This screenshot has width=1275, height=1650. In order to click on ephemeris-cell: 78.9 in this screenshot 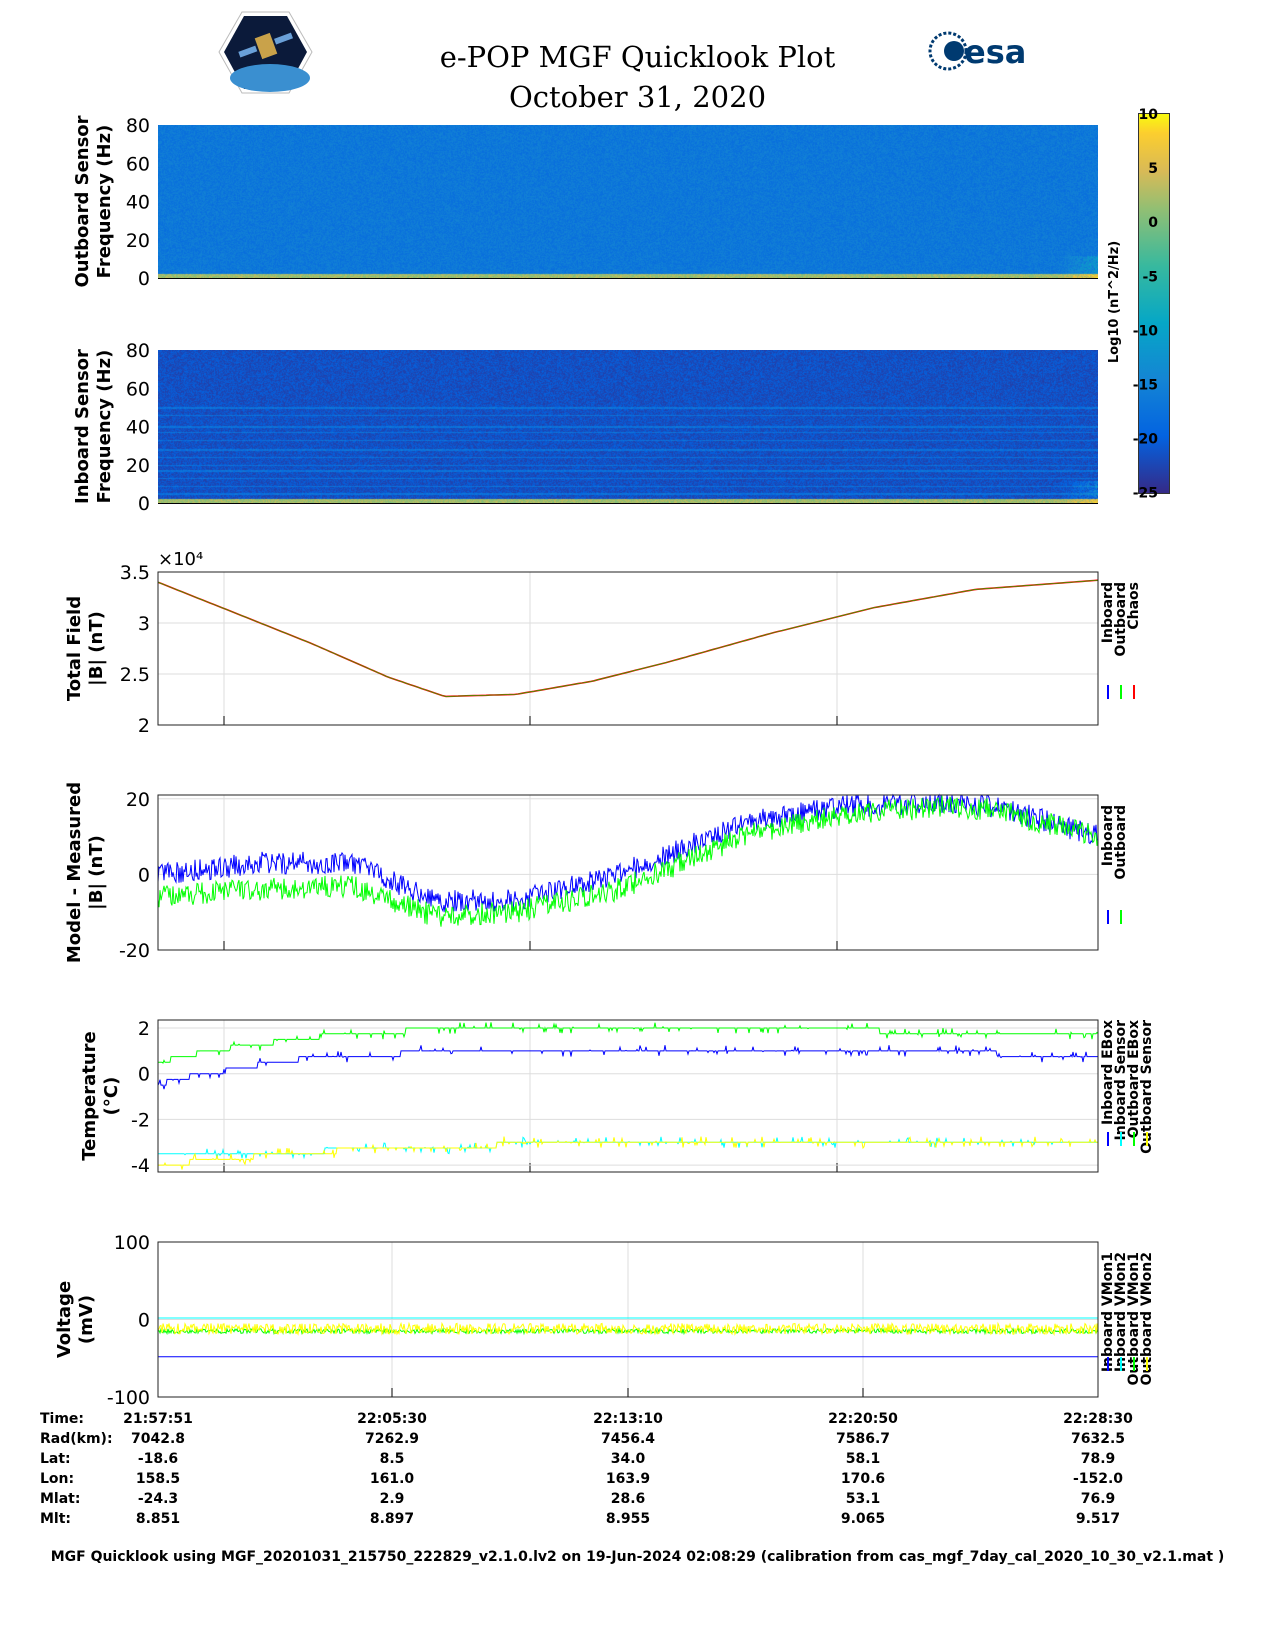, I will do `click(1098, 1459)`.